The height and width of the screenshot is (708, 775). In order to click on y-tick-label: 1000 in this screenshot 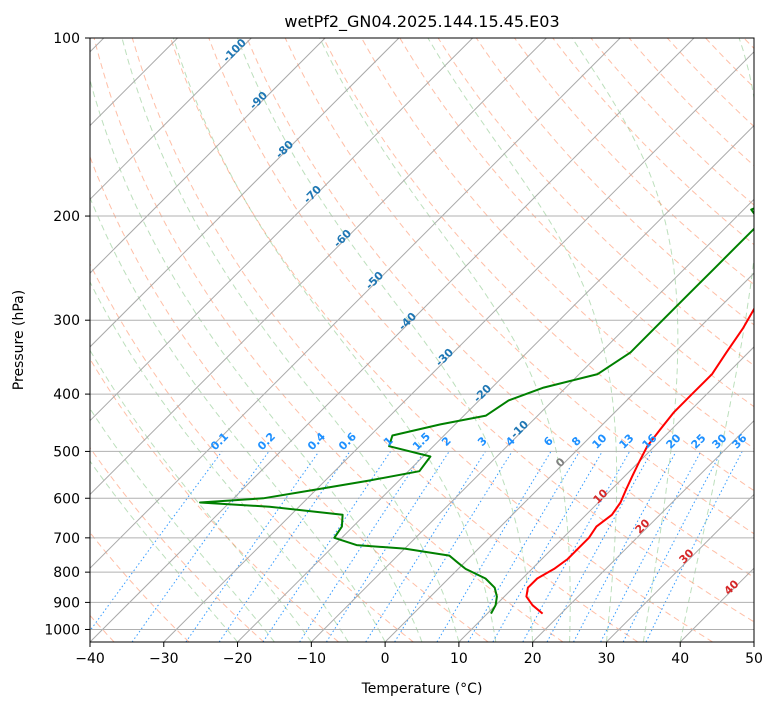, I will do `click(62, 630)`.